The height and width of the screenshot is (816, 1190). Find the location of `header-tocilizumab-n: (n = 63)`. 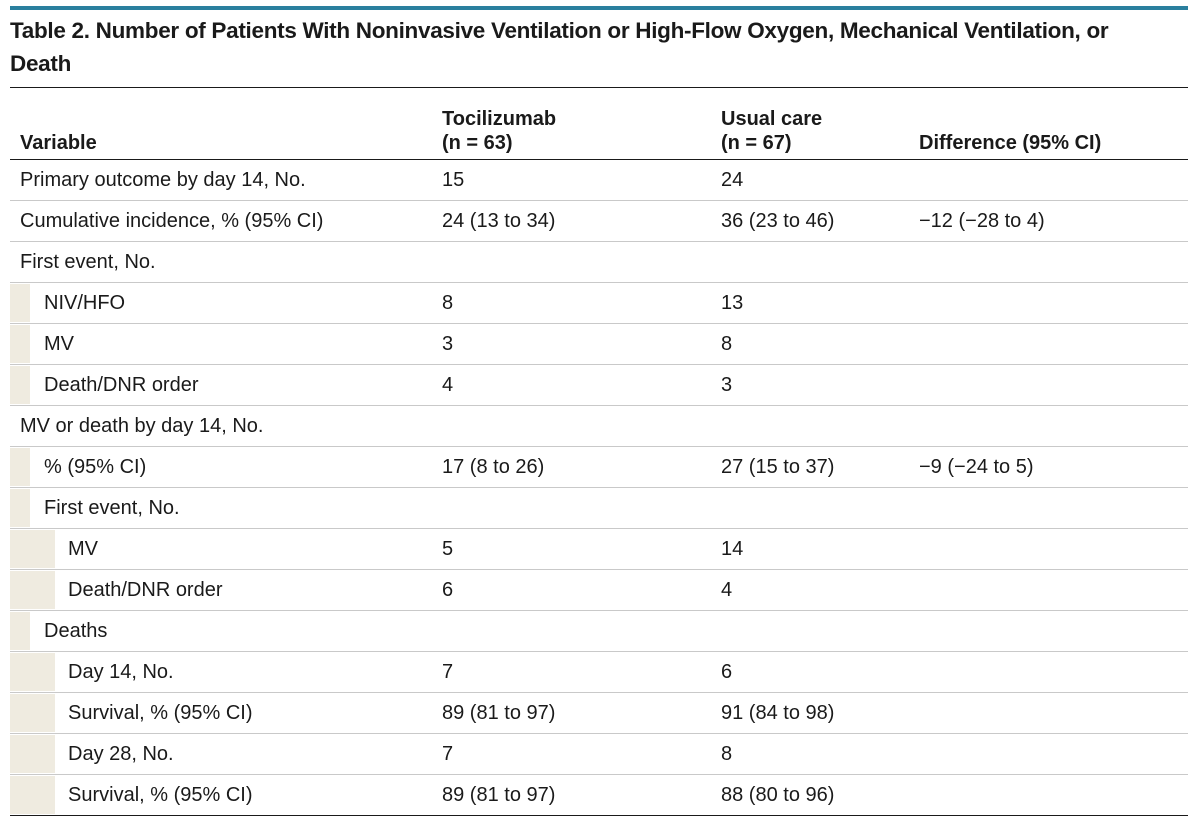

header-tocilizumab-n: (n = 63) is located at coordinates (477, 143).